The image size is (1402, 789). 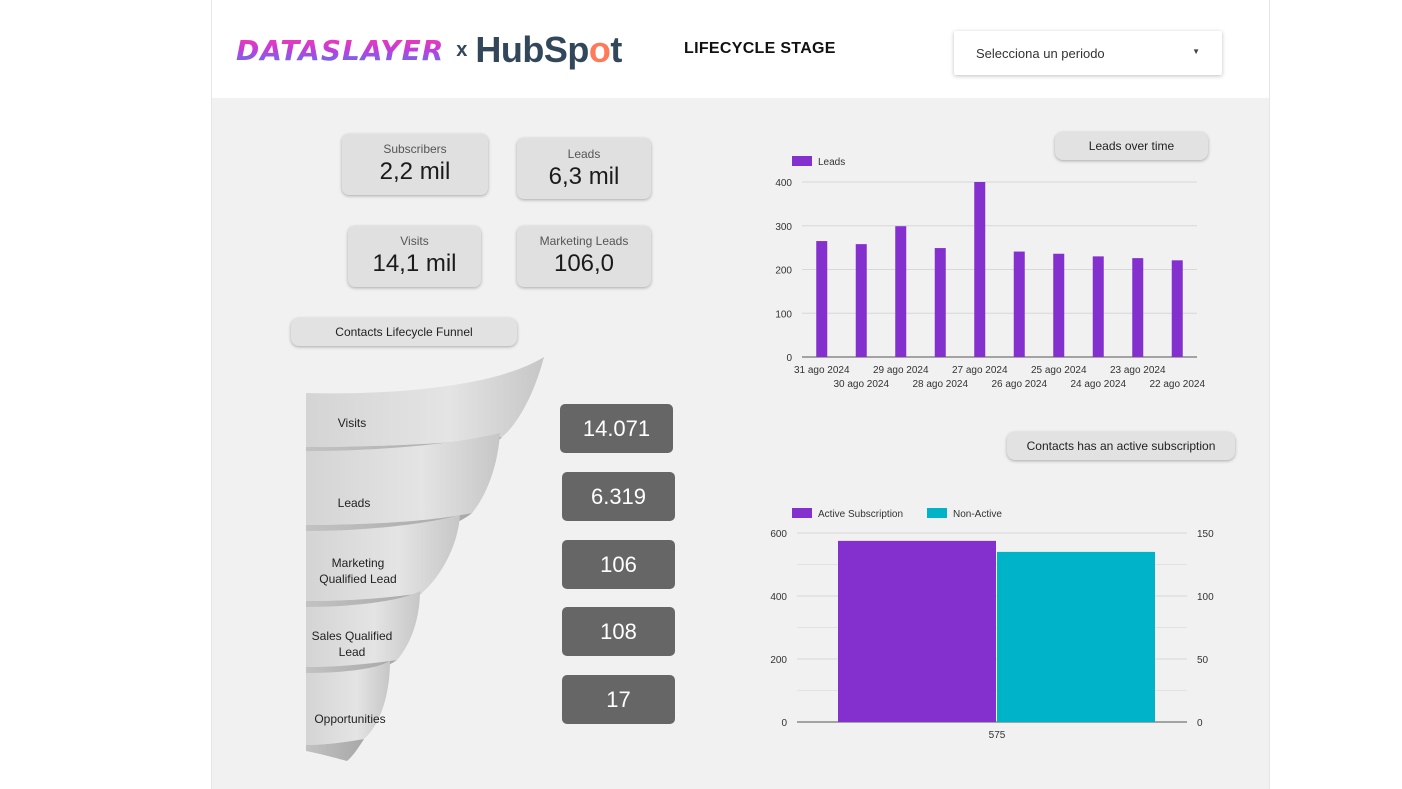 I want to click on kpi-label: Leads, so click(x=584, y=154).